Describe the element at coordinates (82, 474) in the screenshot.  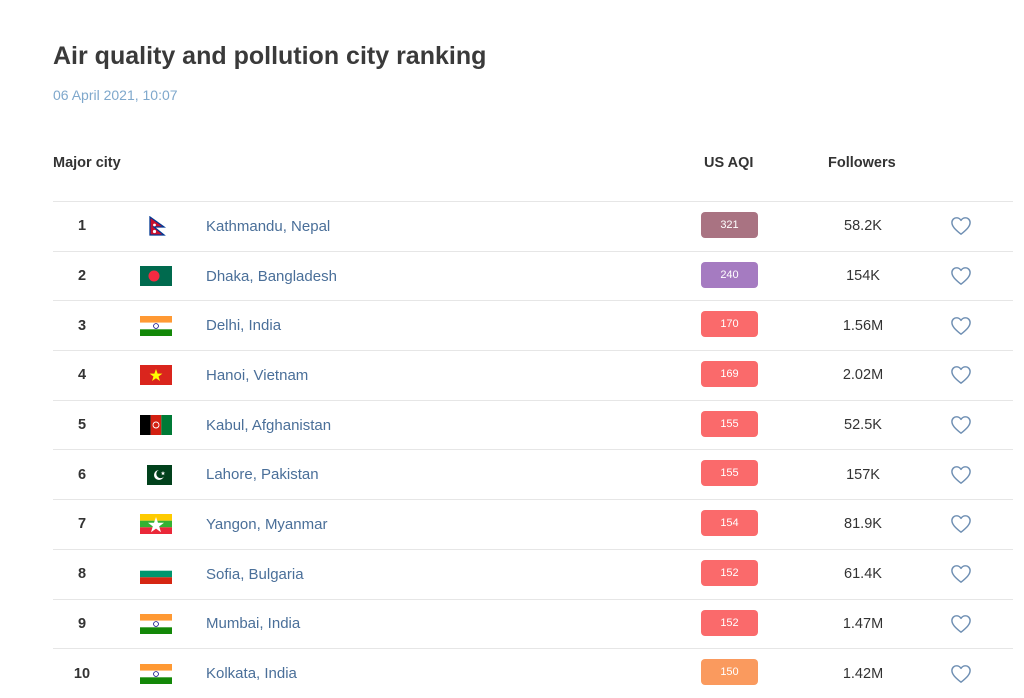
I see `rank-number: 6` at that location.